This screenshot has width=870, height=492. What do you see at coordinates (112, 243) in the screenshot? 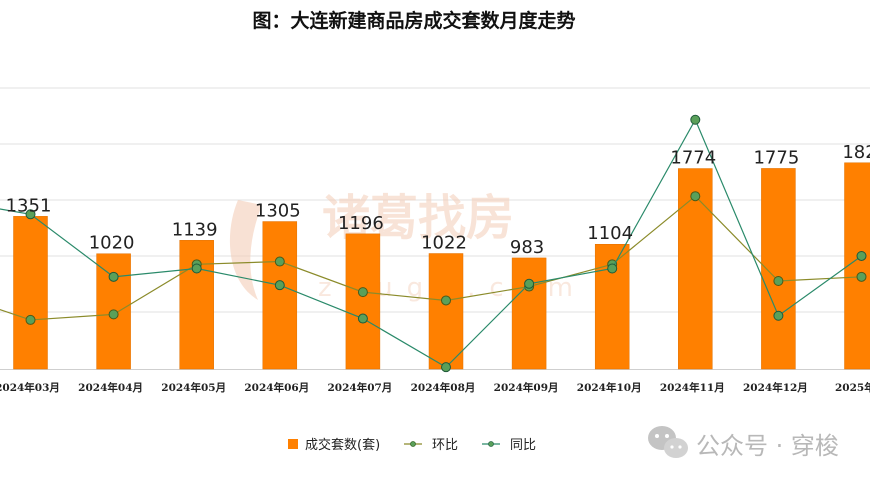
I see `bar-value-label: 1020` at bounding box center [112, 243].